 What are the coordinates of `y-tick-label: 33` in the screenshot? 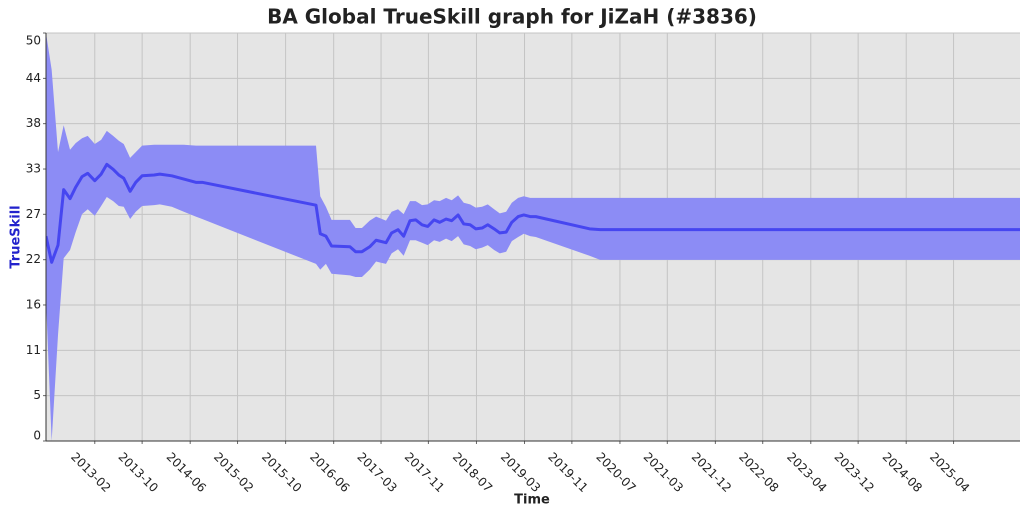 It's located at (33, 169).